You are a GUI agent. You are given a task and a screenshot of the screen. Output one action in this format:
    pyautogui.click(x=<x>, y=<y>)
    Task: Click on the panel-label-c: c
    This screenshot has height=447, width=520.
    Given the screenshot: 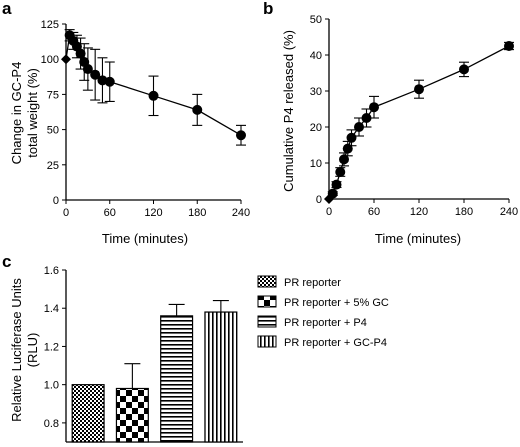 What is the action you would take?
    pyautogui.click(x=6, y=261)
    